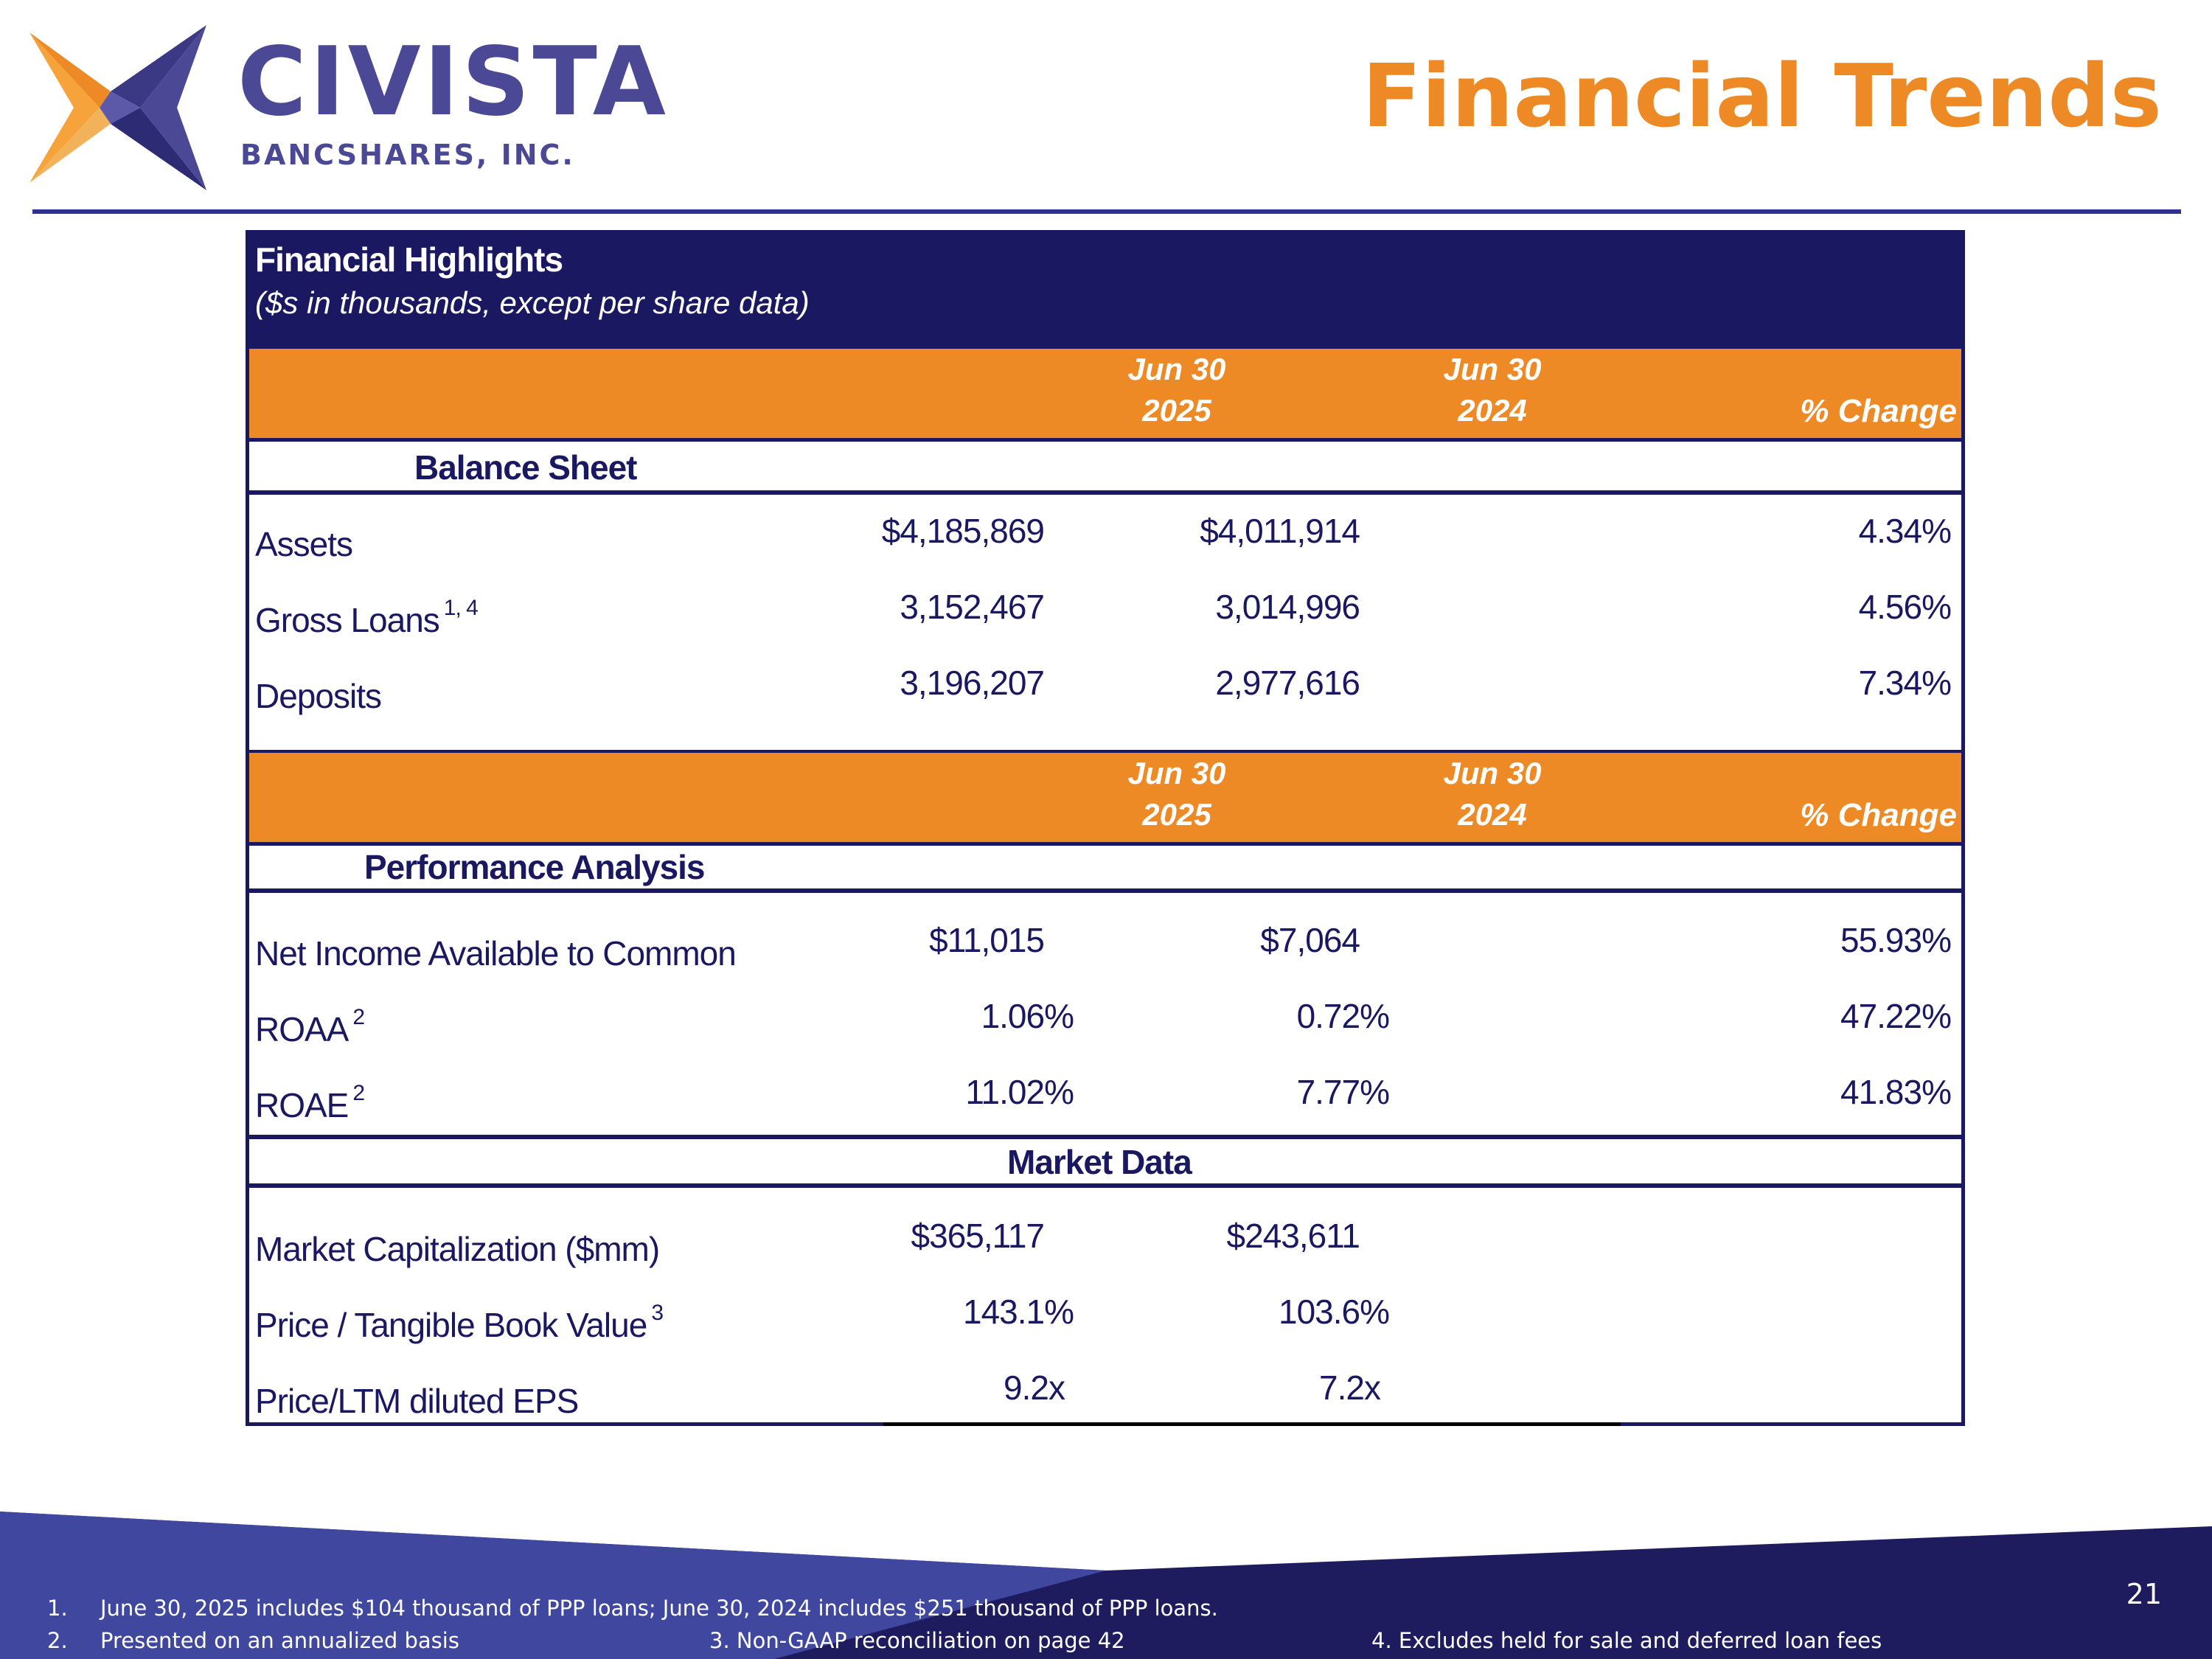 Image resolution: width=2212 pixels, height=1659 pixels. What do you see at coordinates (1287, 683) in the screenshot?
I see `value-2024: 2,977,616` at bounding box center [1287, 683].